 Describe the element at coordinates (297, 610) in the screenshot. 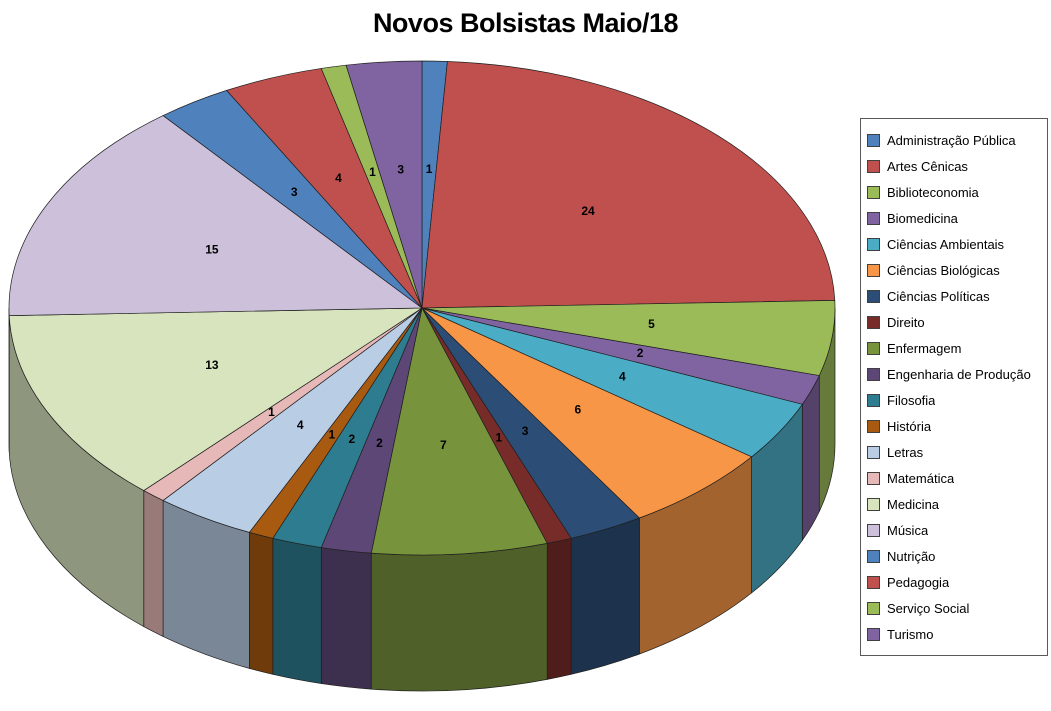

I see `pie-slice-side-filosofia` at that location.